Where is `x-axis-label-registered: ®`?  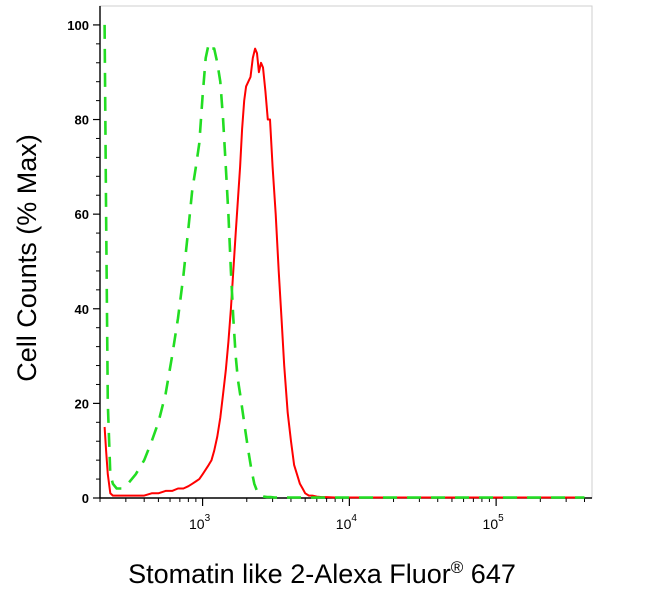 x-axis-label-registered: ® is located at coordinates (457, 567).